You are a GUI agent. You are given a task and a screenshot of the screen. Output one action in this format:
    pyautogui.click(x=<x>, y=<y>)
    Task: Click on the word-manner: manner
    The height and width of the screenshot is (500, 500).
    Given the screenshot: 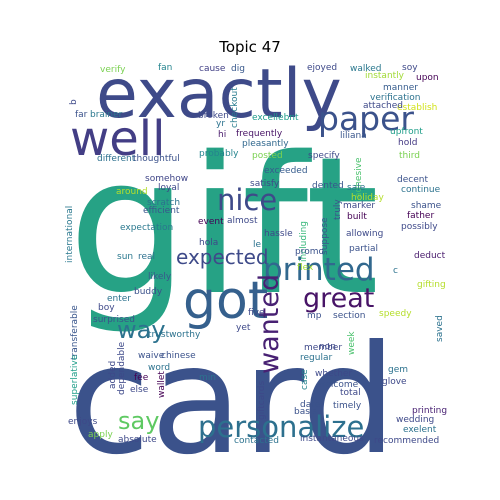 What is the action you would take?
    pyautogui.click(x=400, y=88)
    